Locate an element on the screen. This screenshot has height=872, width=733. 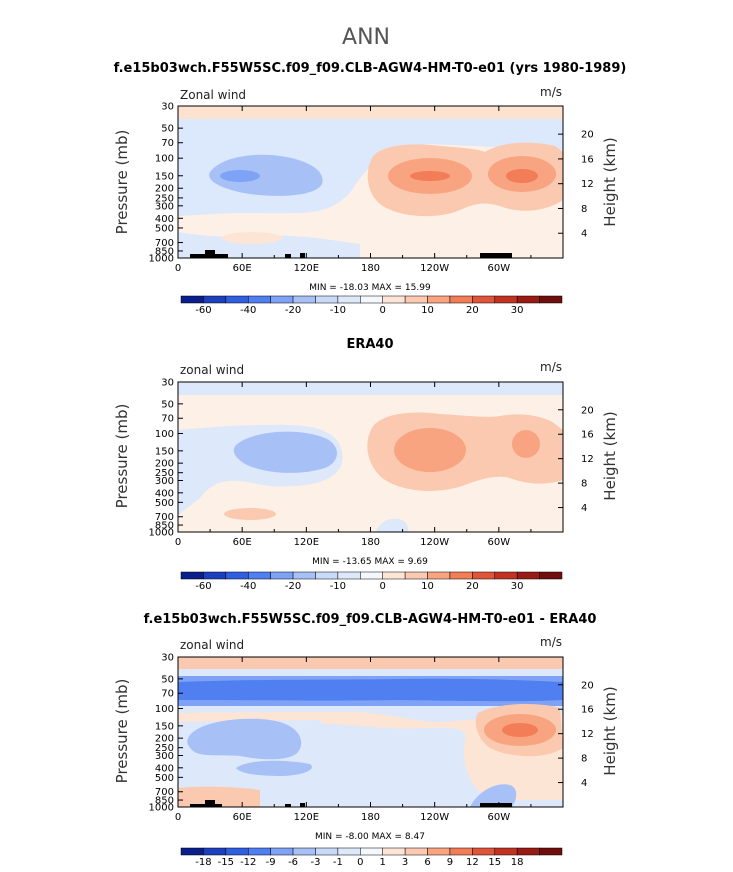
pressure-tick-label: 400 is located at coordinates (164, 219).